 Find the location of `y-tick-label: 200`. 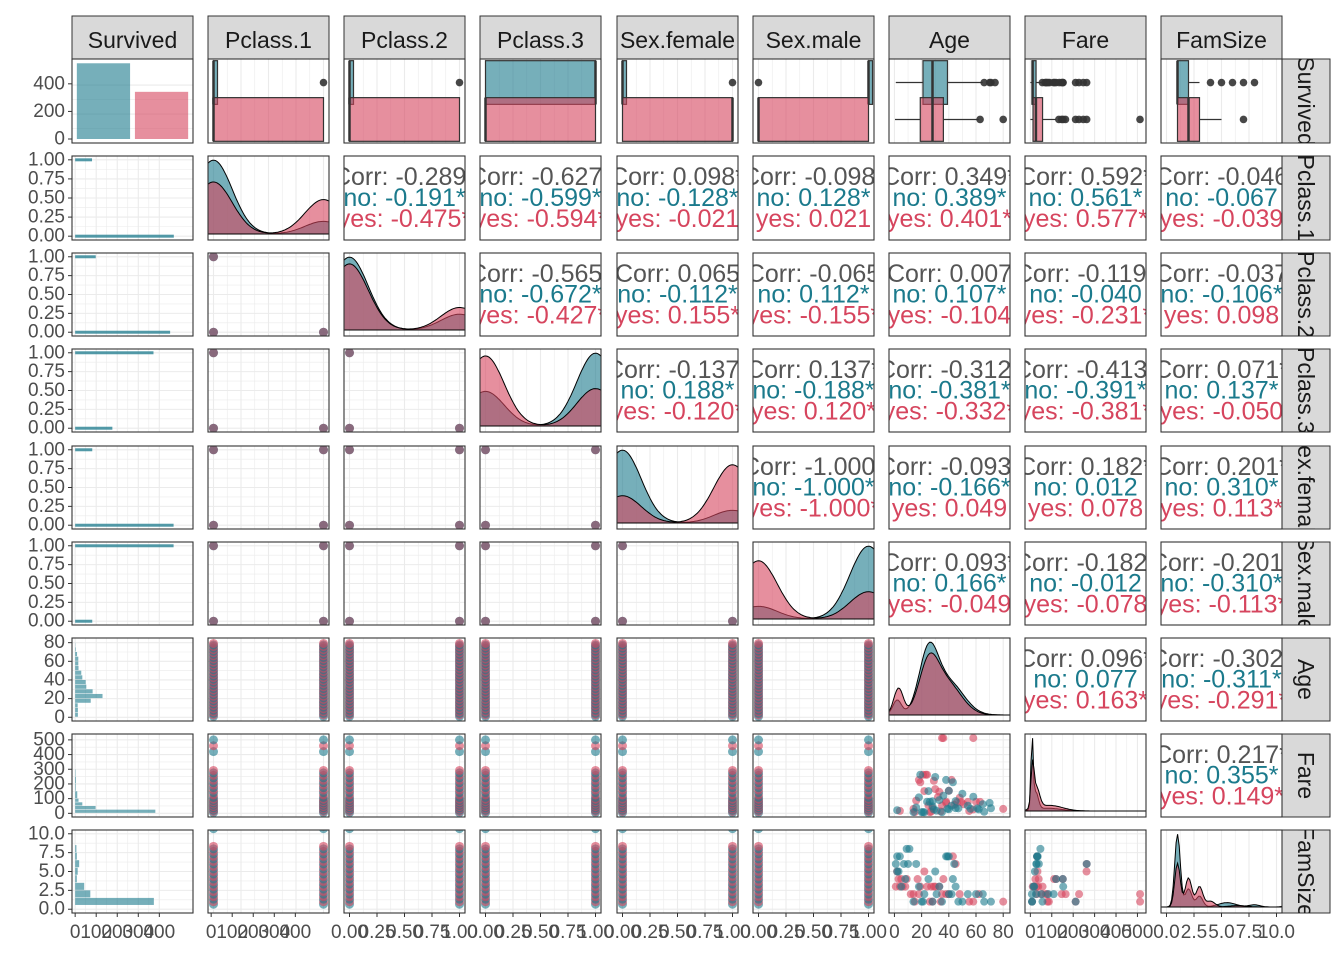

y-tick-label: 200 is located at coordinates (49, 783).